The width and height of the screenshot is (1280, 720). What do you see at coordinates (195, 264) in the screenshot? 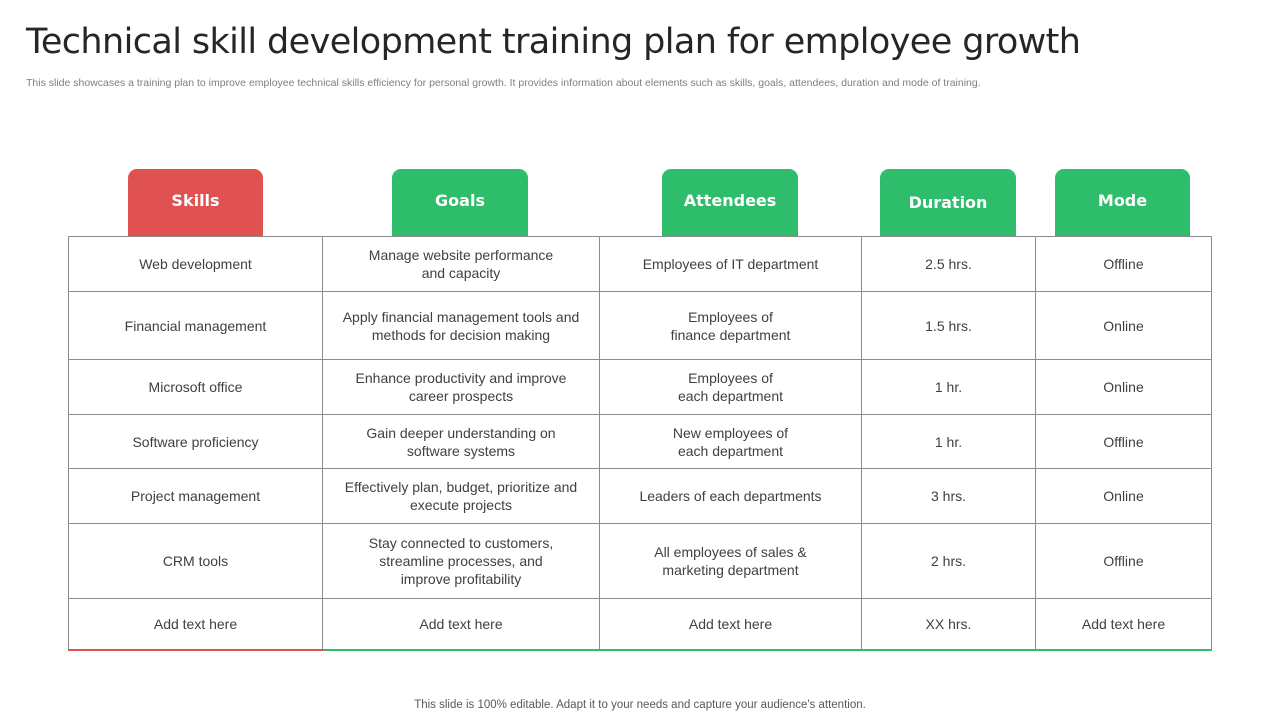
I see `skill-cell: Web development` at bounding box center [195, 264].